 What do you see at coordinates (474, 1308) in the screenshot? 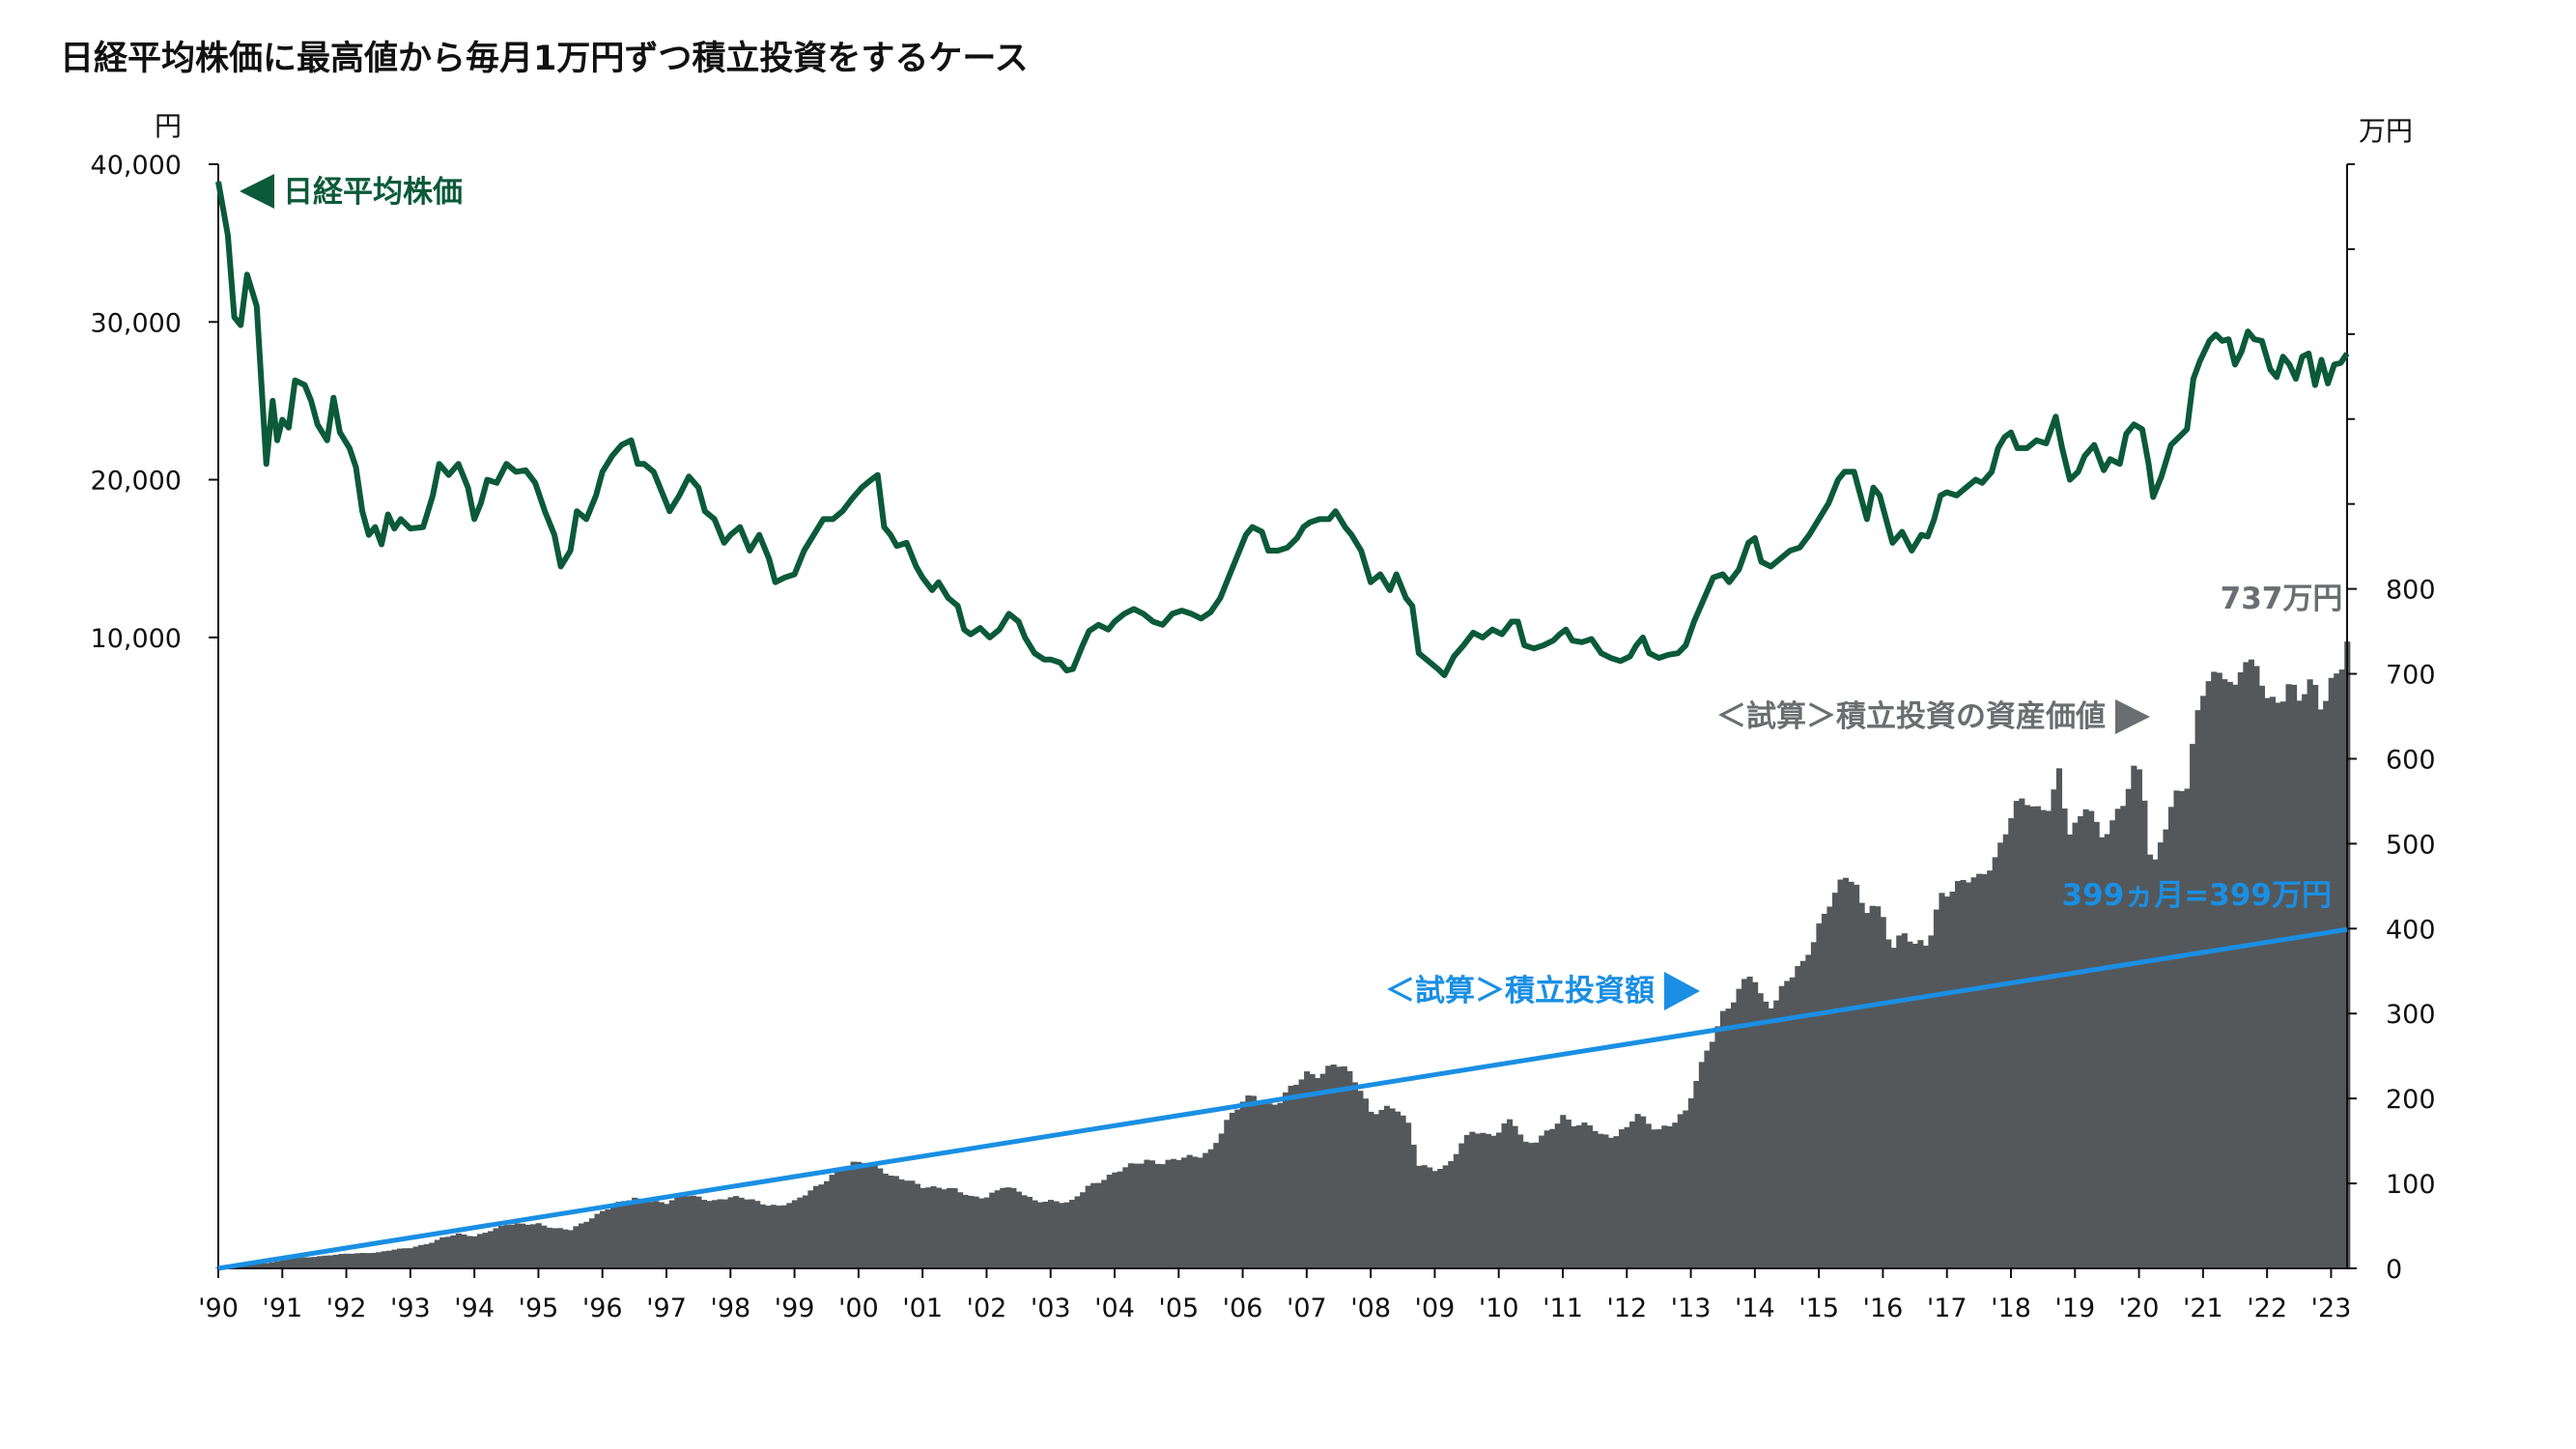
I see `x-tick-label: '94` at bounding box center [474, 1308].